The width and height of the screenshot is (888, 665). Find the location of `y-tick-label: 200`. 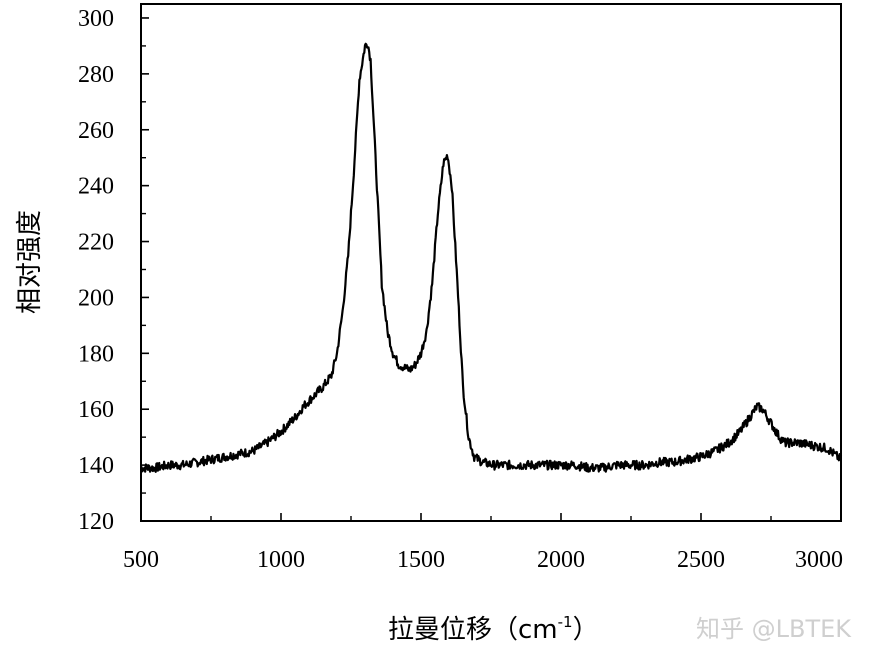

y-tick-label: 200 is located at coordinates (96, 298).